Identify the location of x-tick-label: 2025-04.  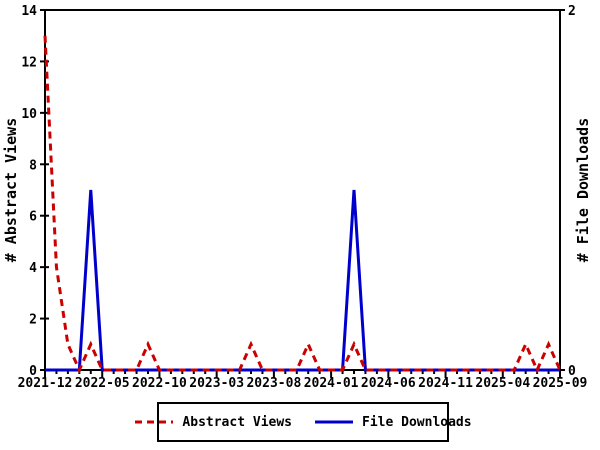
(502, 383).